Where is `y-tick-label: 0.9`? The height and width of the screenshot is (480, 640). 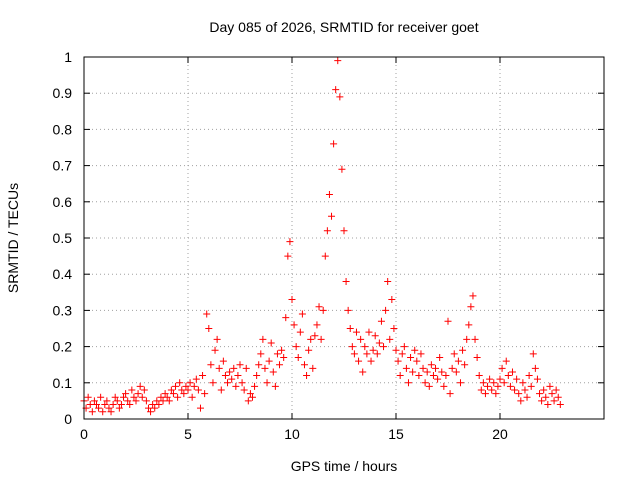
y-tick-label: 0.9 is located at coordinates (63, 93).